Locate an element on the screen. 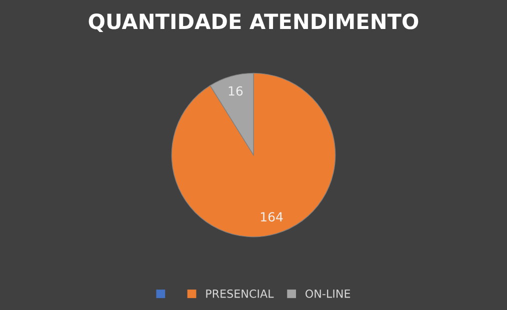  legend-label: ON-LINE is located at coordinates (328, 293).